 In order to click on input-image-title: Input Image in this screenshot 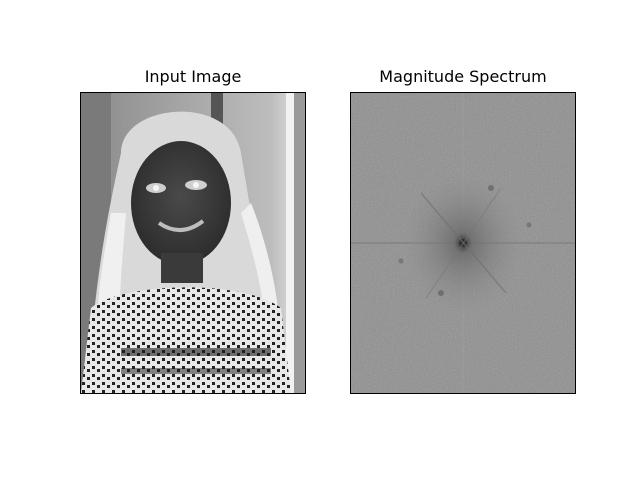, I will do `click(193, 76)`.